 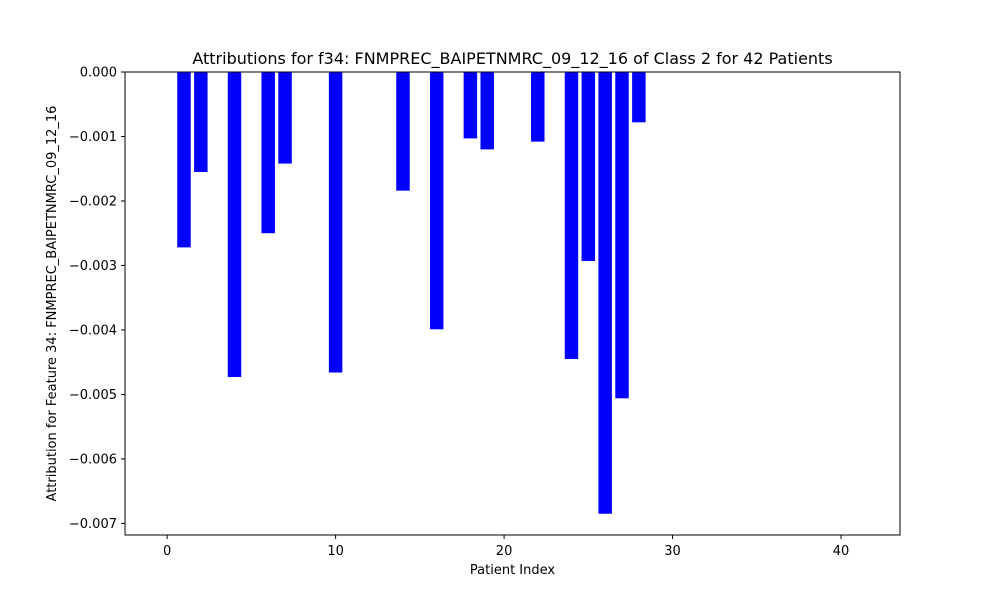 What do you see at coordinates (93, 330) in the screenshot?
I see `y-tick-label: −0.004` at bounding box center [93, 330].